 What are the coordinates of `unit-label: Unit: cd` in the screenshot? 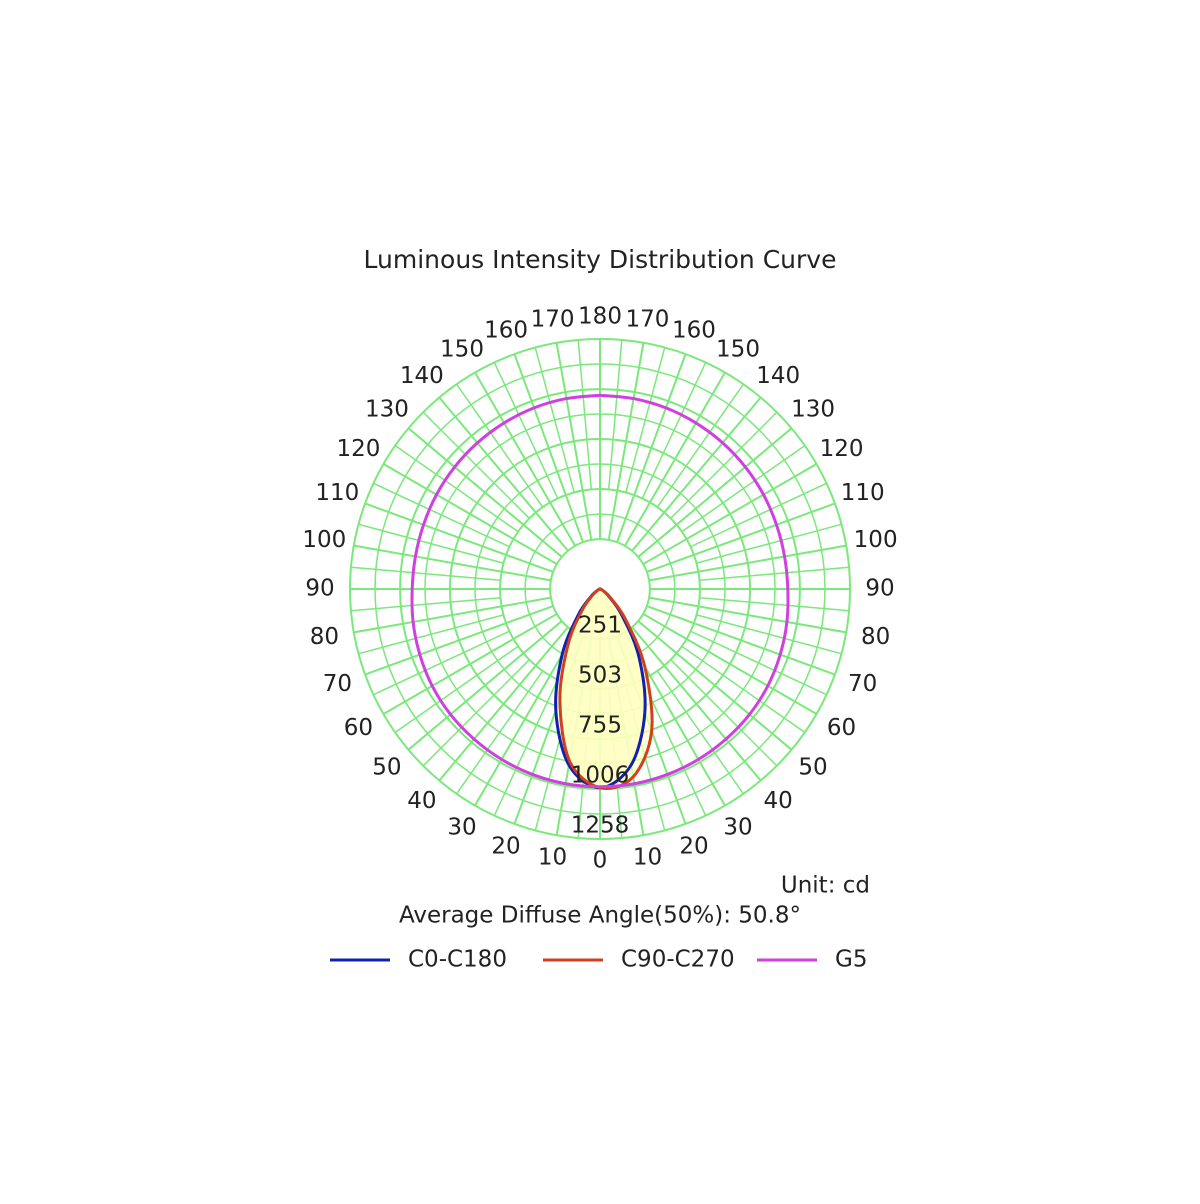 It's located at (825, 886).